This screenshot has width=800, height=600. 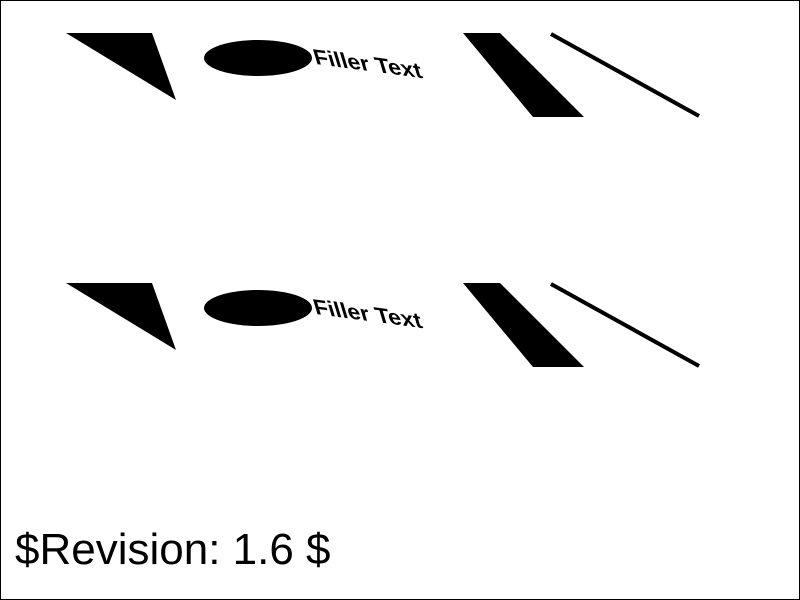 I want to click on revision-label: $Revision: 1.6 $, so click(x=173, y=549).